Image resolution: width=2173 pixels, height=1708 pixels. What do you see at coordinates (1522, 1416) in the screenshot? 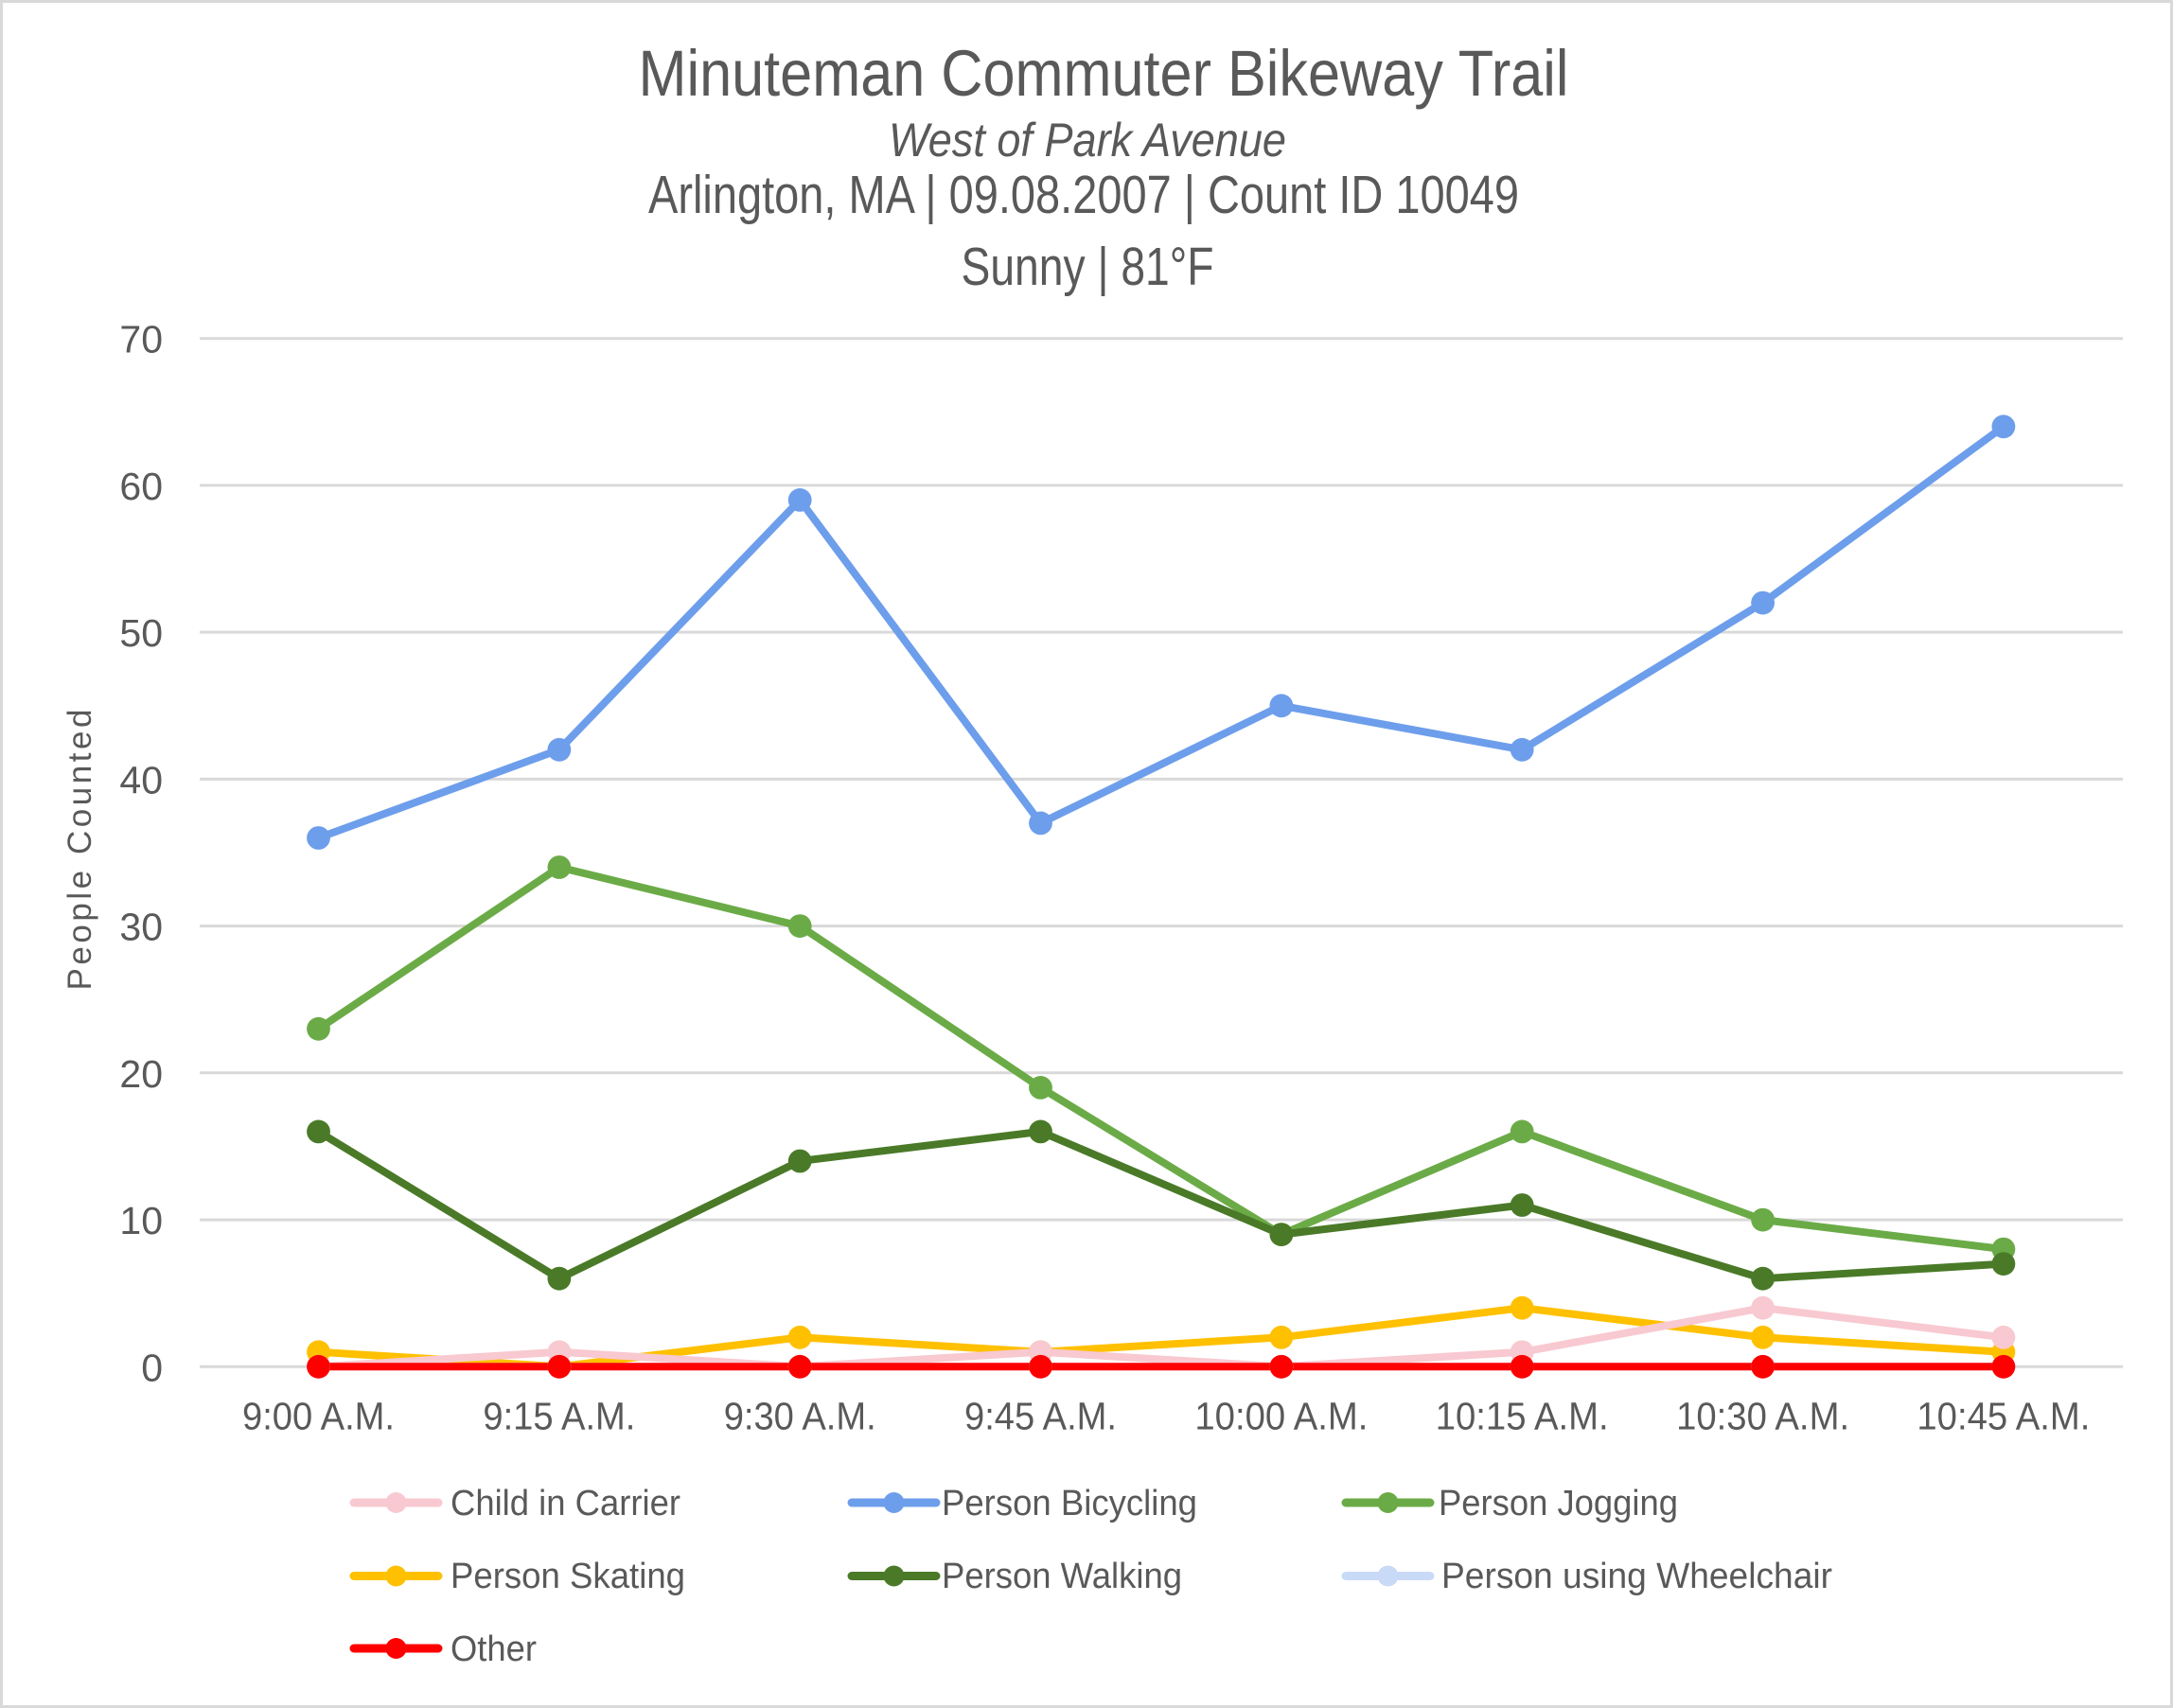
I see `svg-text: 10:15 A.M.` at bounding box center [1522, 1416].